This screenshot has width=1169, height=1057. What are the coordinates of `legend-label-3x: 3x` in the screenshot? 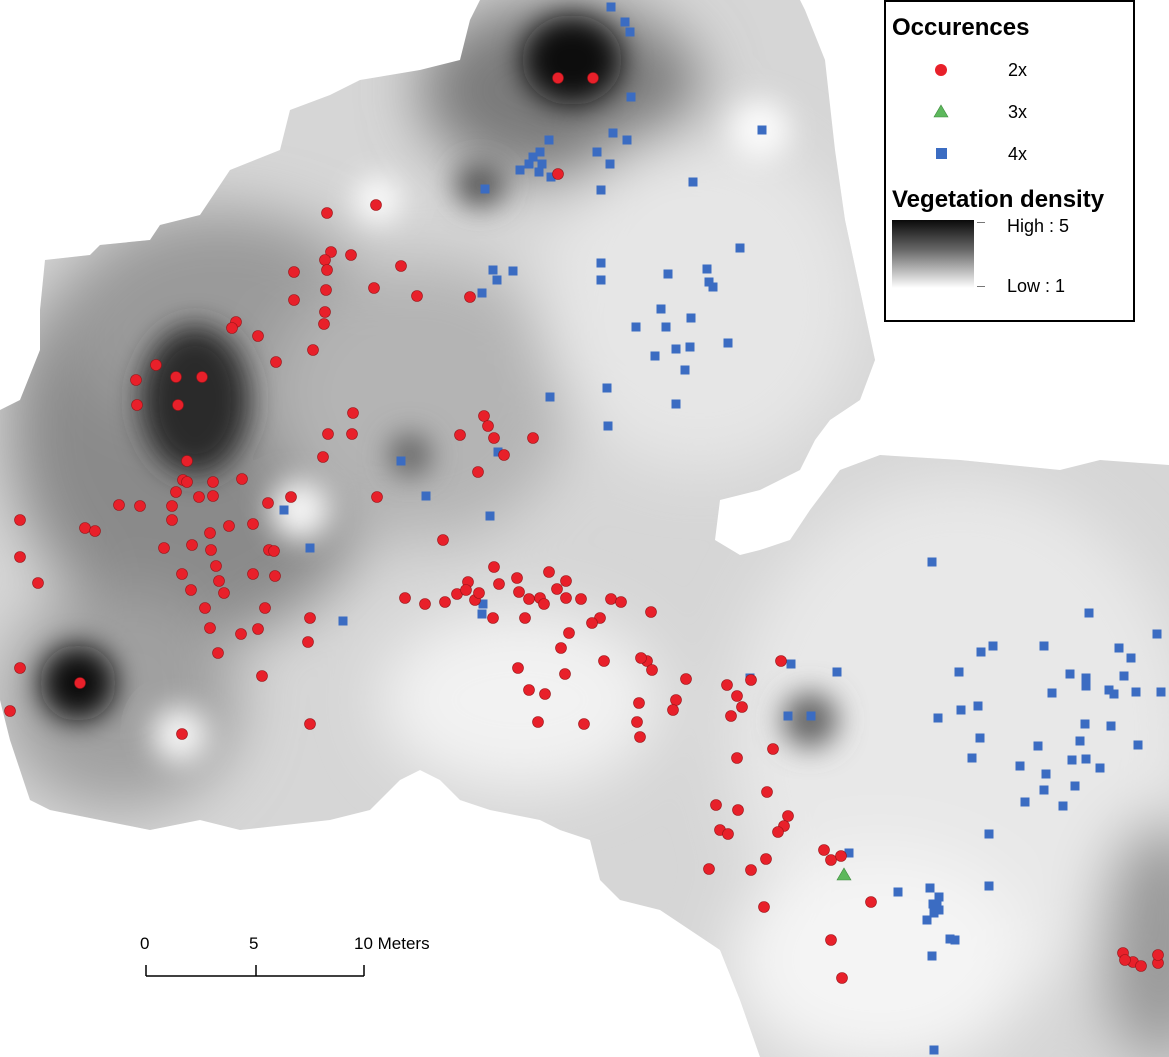 It's located at (1018, 112).